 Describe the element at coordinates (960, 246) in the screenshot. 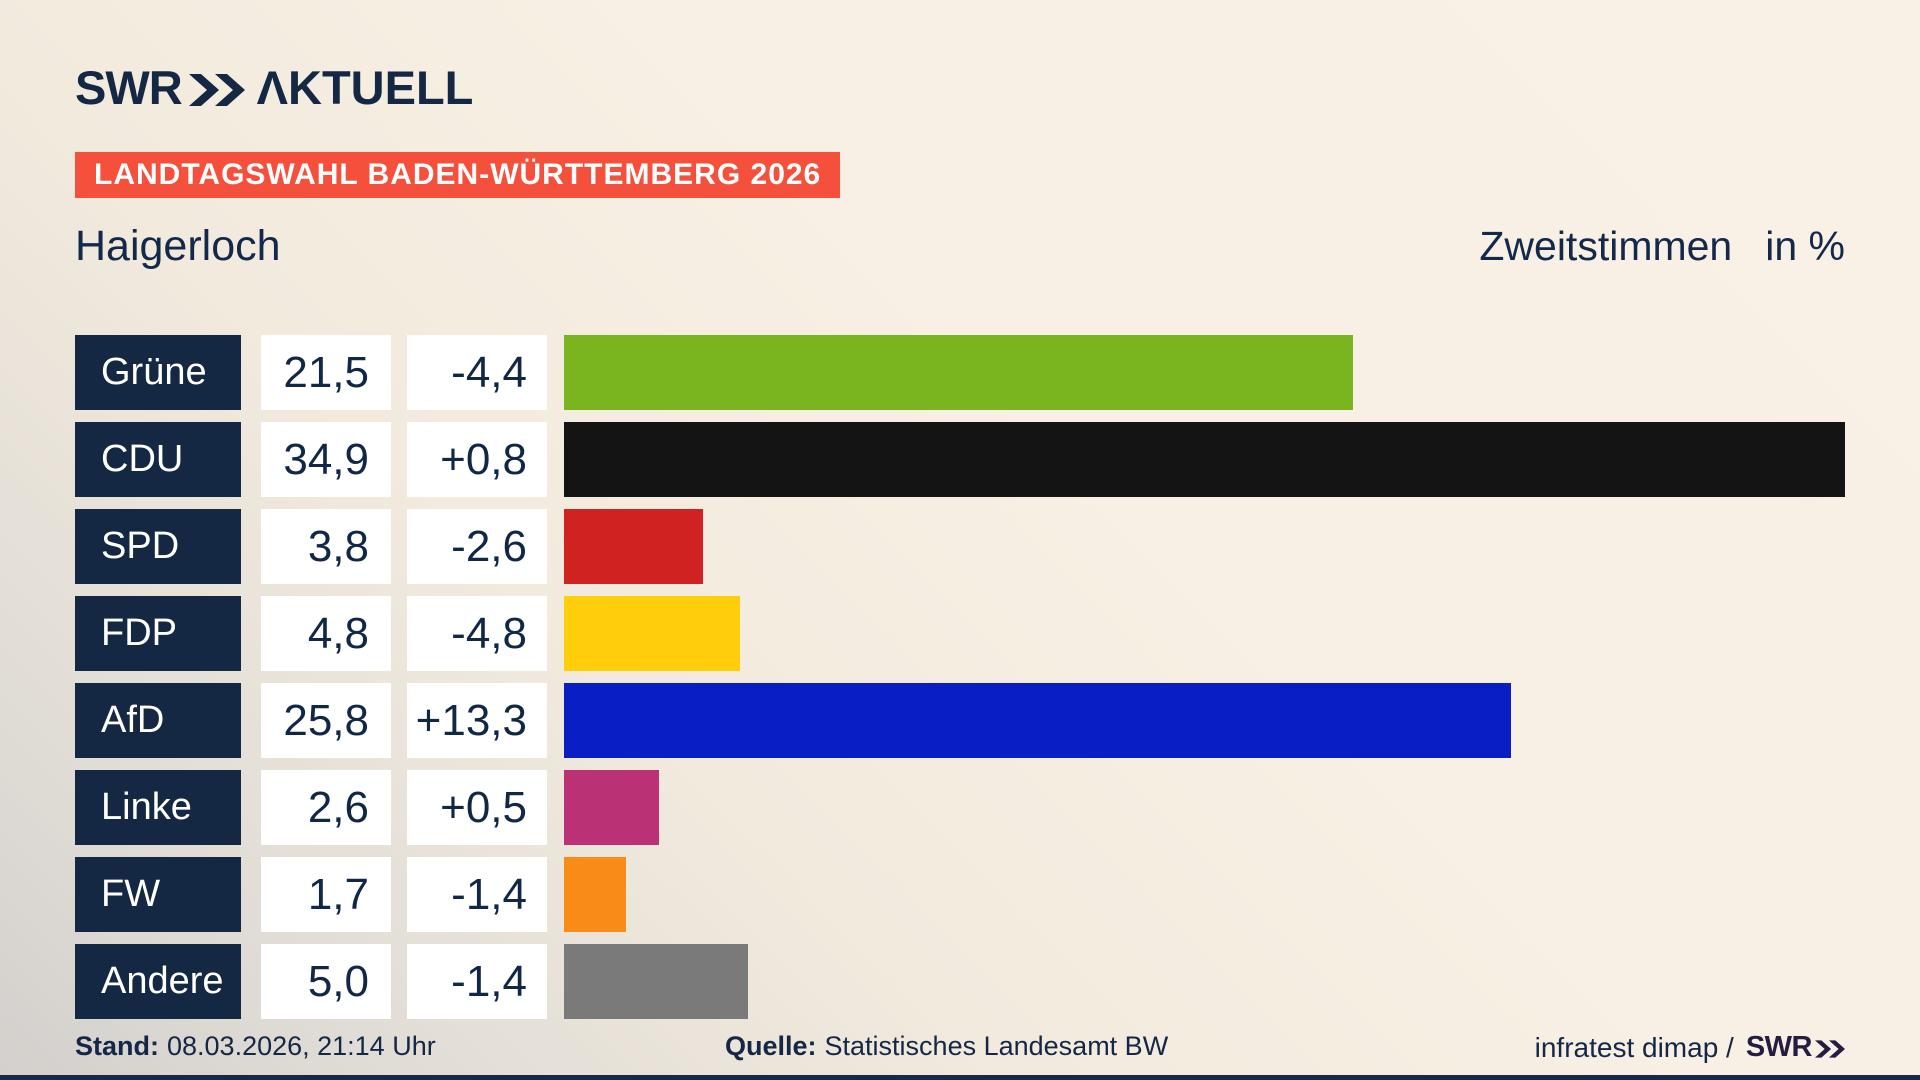

I see `title-row: Haigerloch Zweitstimmen in %` at that location.